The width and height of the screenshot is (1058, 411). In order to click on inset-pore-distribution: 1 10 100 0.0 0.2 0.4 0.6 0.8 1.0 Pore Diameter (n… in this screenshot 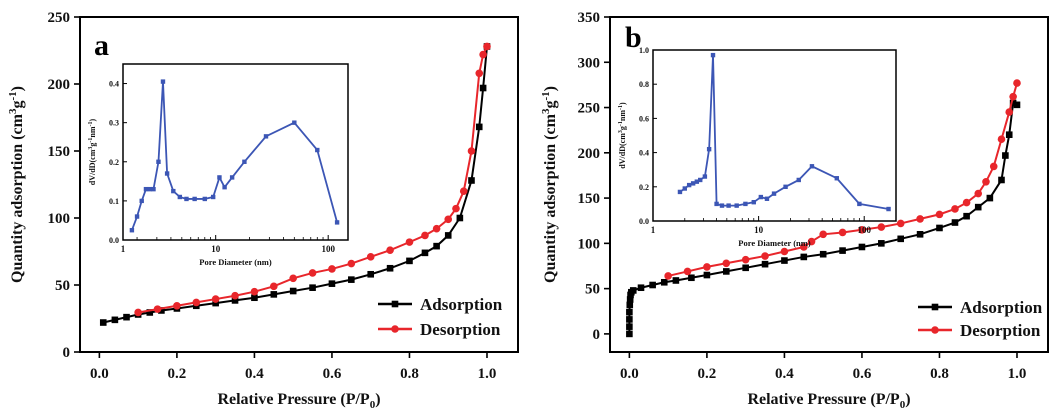, I will do `click(757, 147)`.